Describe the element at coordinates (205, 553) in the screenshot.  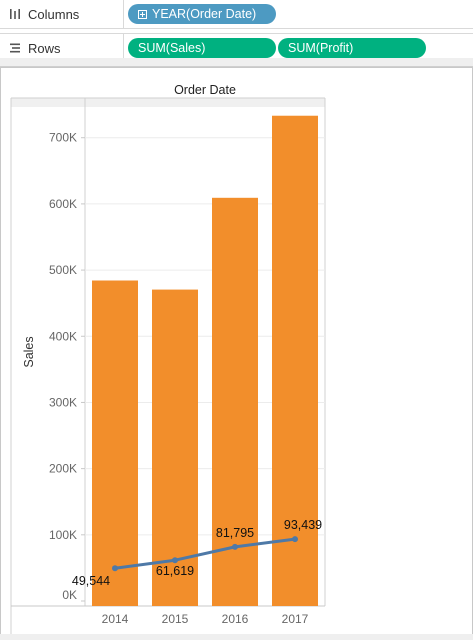
I see `profit-line` at that location.